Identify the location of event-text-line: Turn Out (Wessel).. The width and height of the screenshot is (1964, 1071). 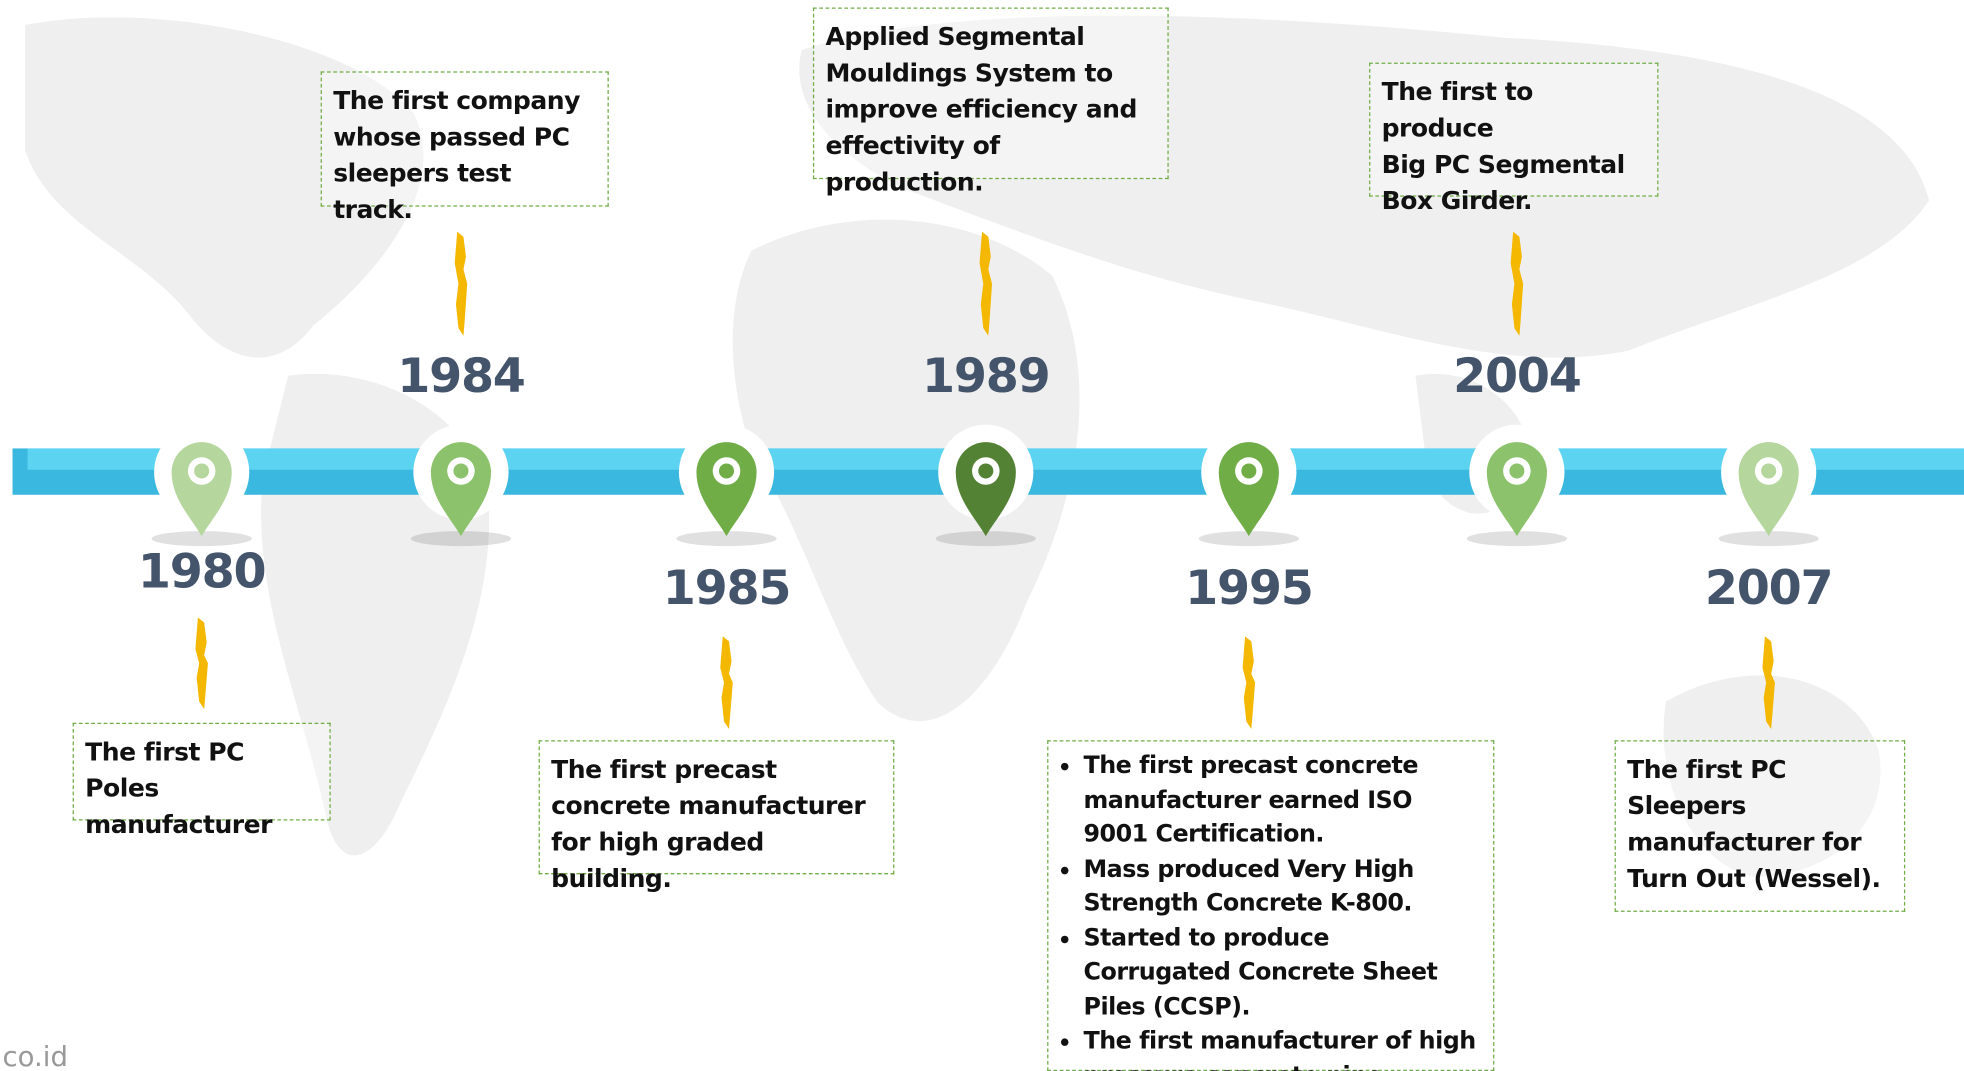
(1754, 878).